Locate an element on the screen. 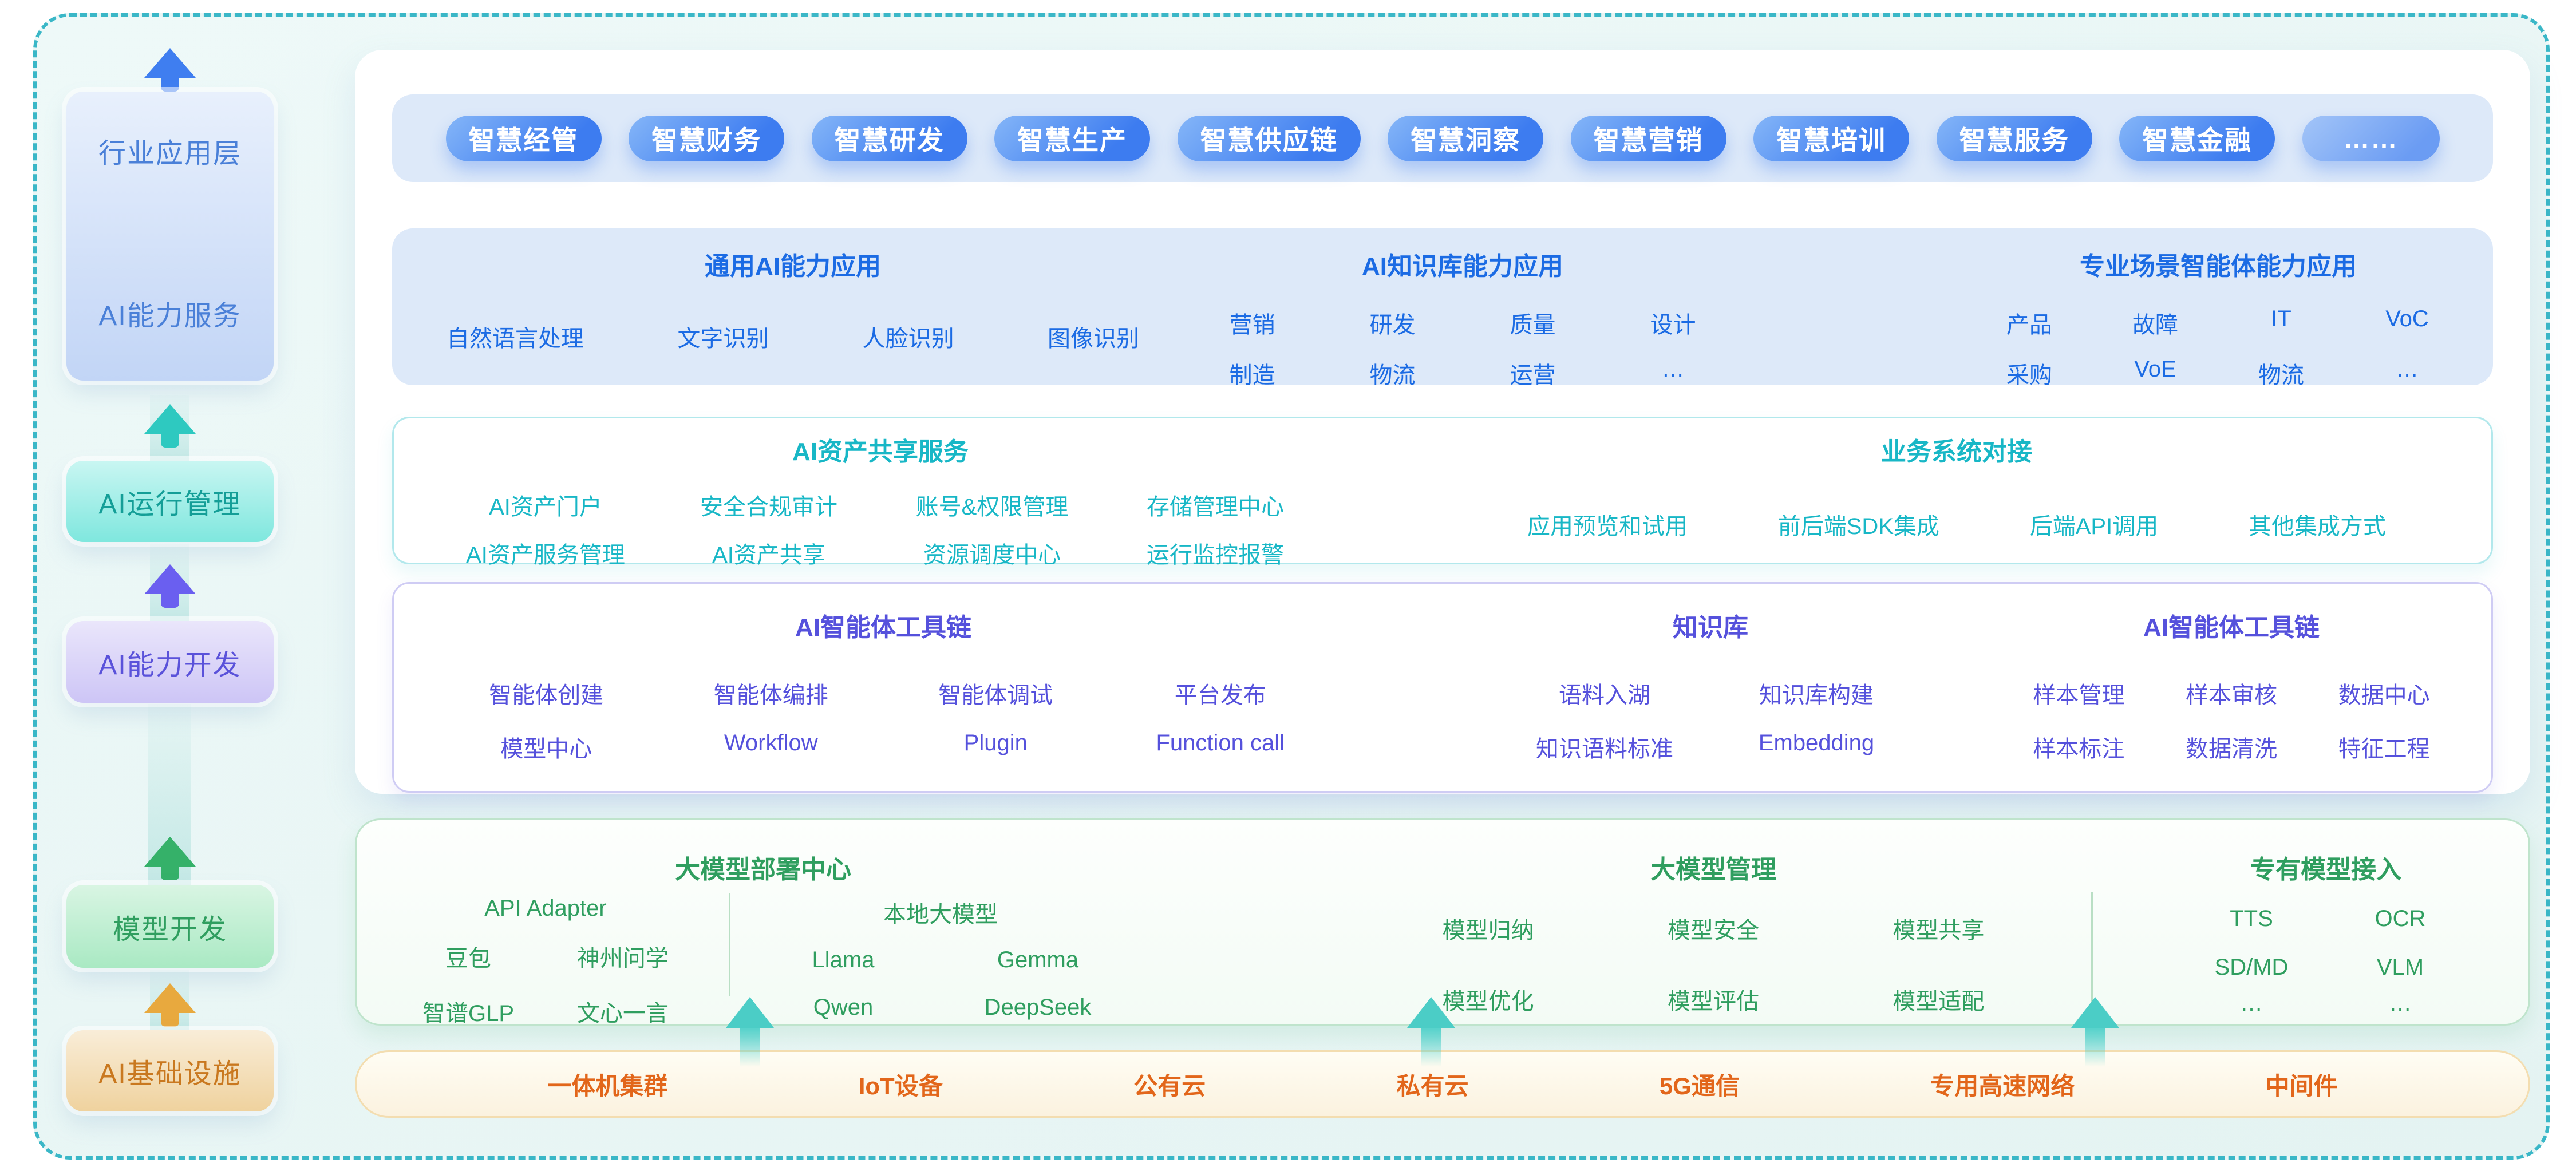  layer-label: AI能力服务 is located at coordinates (170, 316).